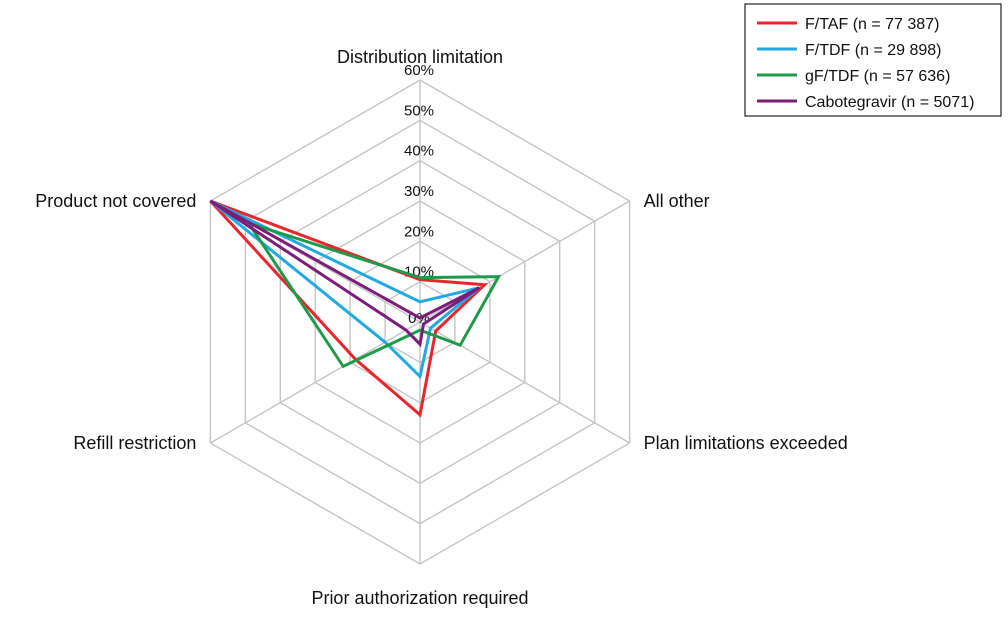  I want to click on radial-tick-label: 30%, so click(419, 191).